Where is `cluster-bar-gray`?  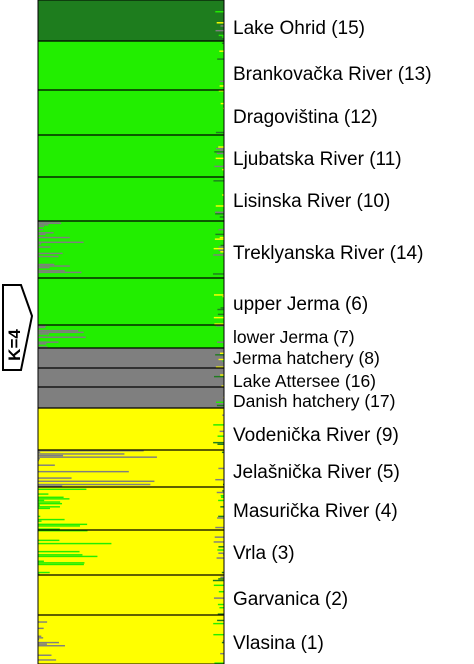 cluster-bar-gray is located at coordinates (131, 358).